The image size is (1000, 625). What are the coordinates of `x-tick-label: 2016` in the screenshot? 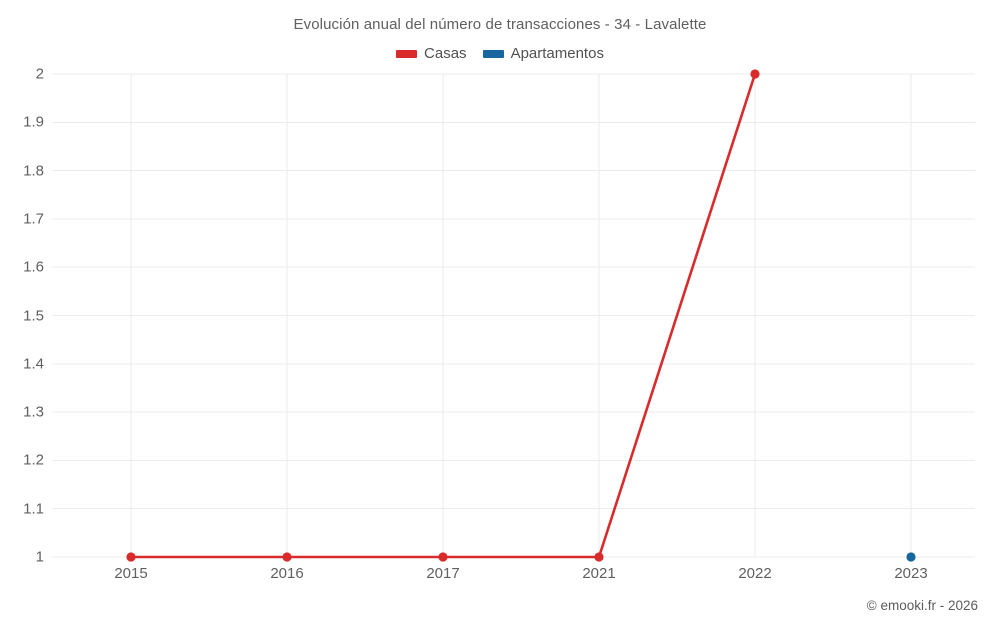 It's located at (287, 573).